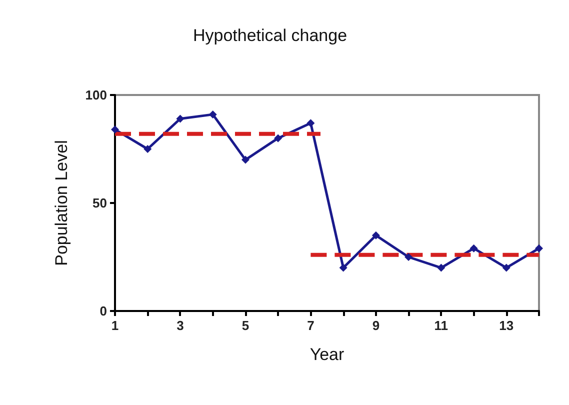 The width and height of the screenshot is (569, 405). Describe the element at coordinates (310, 325) in the screenshot. I see `x-tick-label: 7` at that location.